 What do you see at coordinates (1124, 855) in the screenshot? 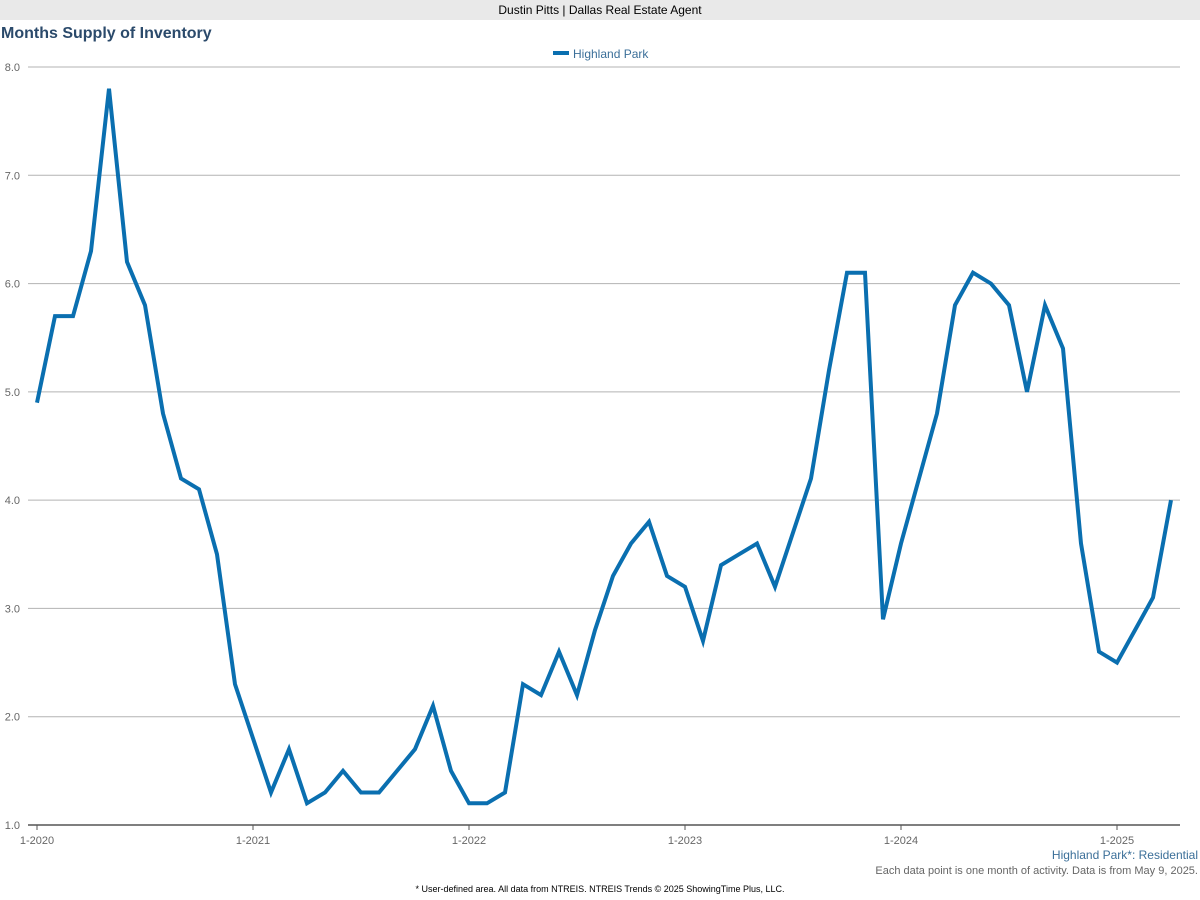
I see `area-label: Highland Park*: Residential` at bounding box center [1124, 855].